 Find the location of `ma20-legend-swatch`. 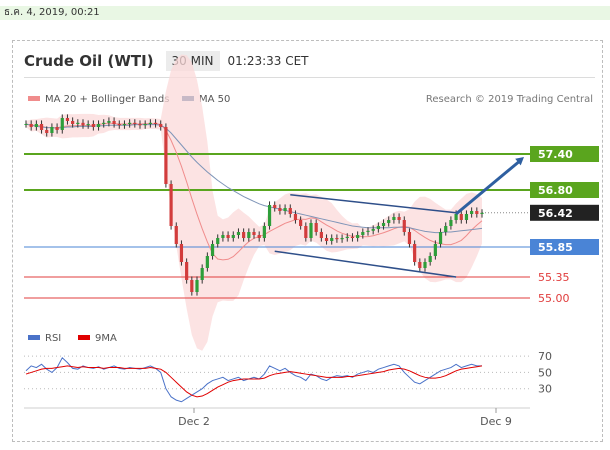

ma20-legend-swatch is located at coordinates (34, 98).